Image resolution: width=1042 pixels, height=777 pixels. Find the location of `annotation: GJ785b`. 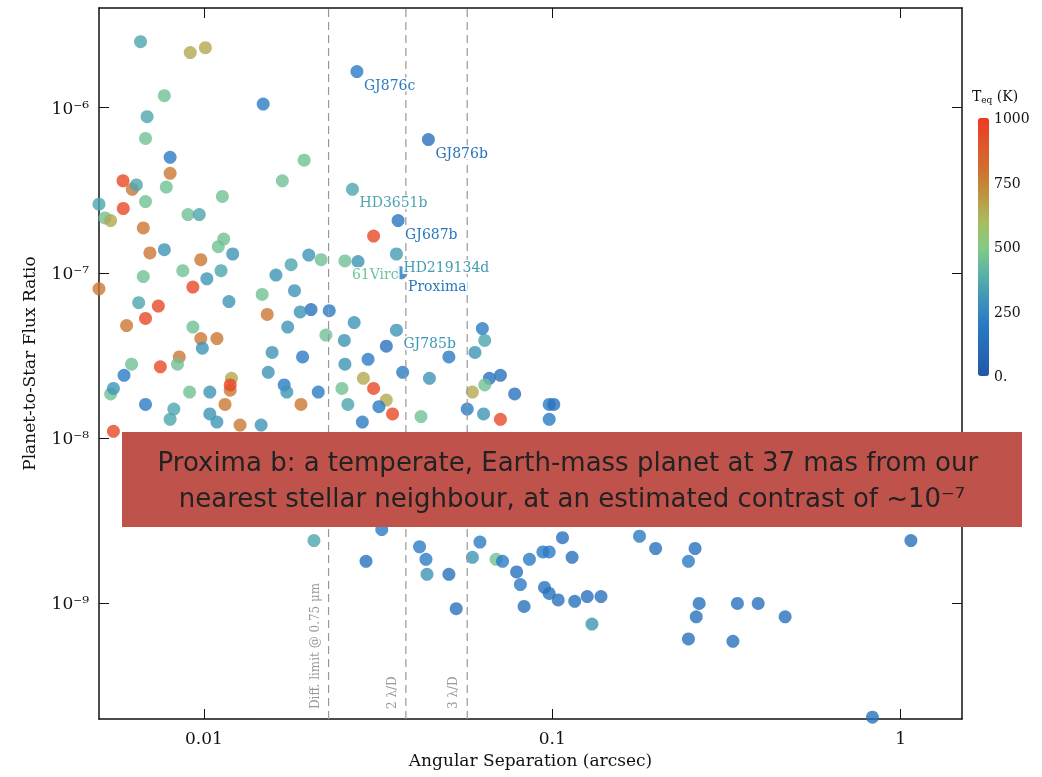

annotation: GJ785b is located at coordinates (429, 343).